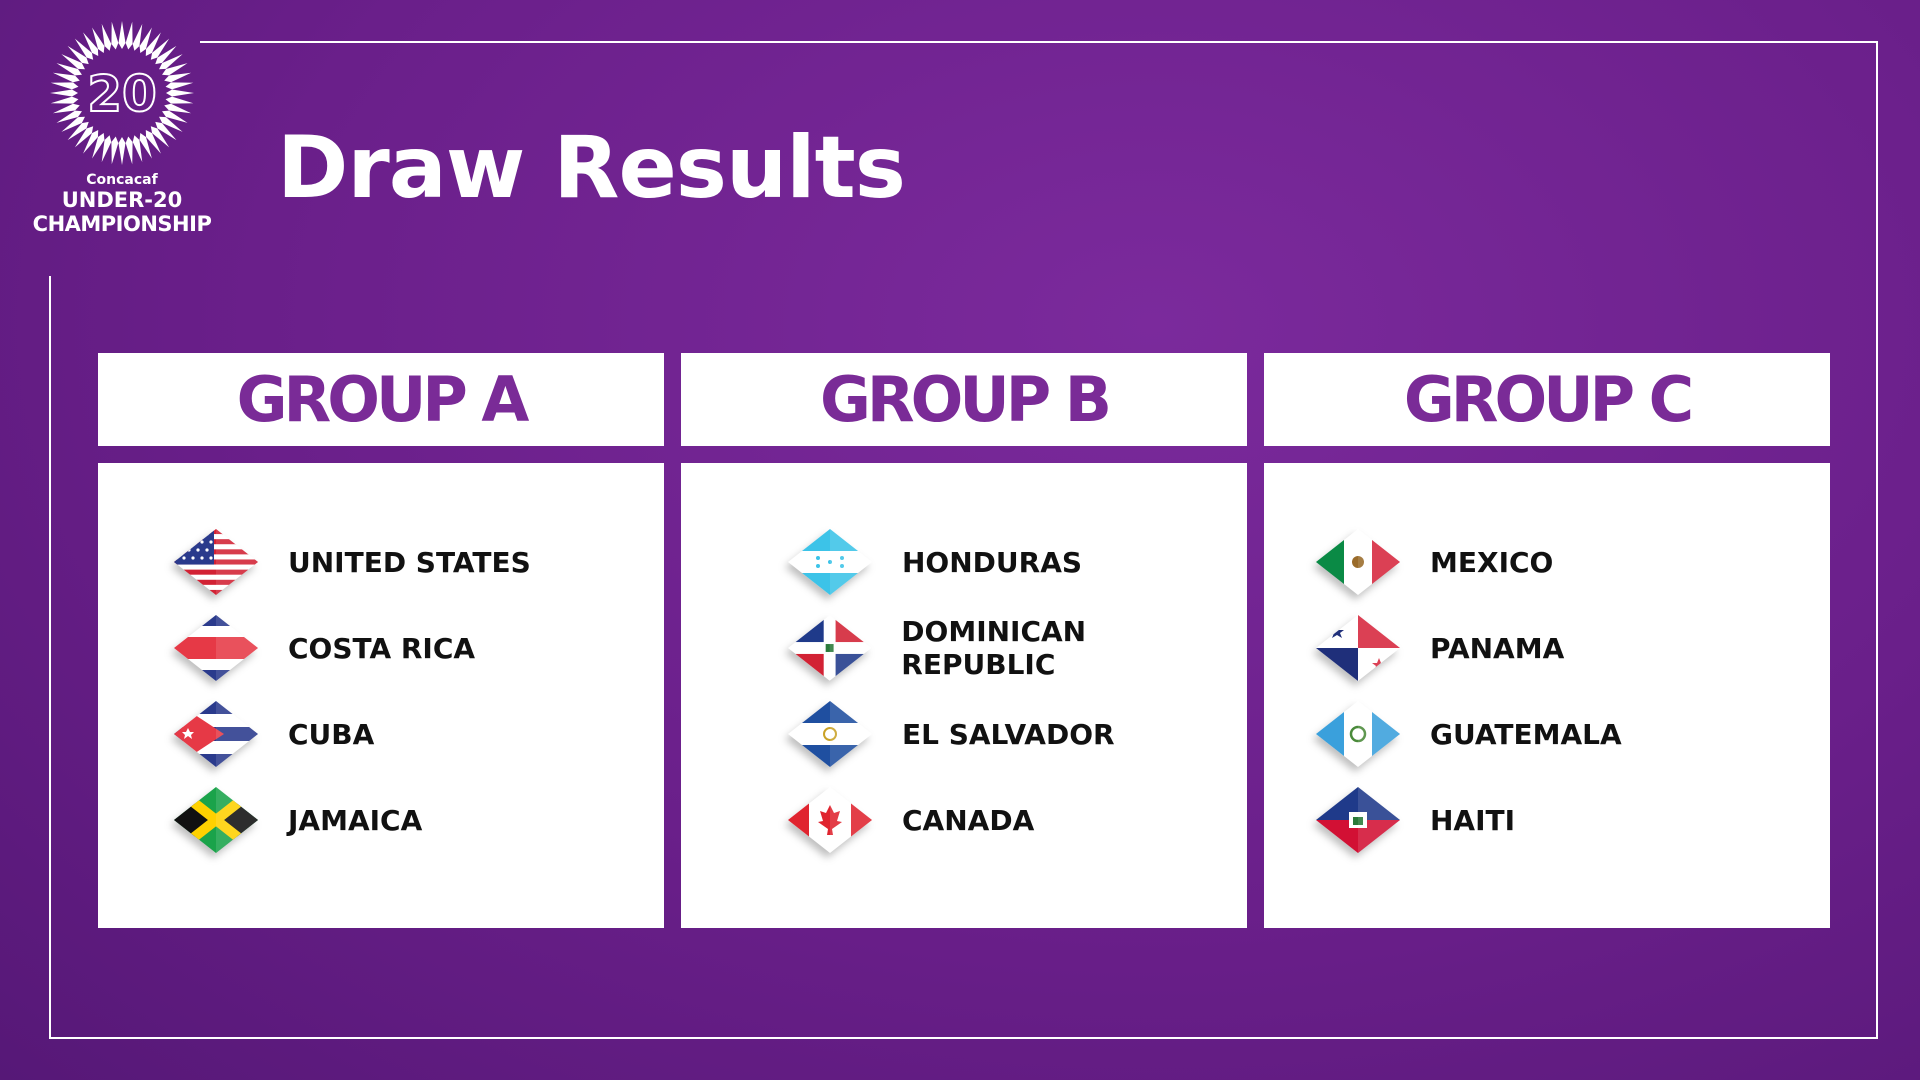  What do you see at coordinates (1497, 648) in the screenshot?
I see `team-name: PANAMA` at bounding box center [1497, 648].